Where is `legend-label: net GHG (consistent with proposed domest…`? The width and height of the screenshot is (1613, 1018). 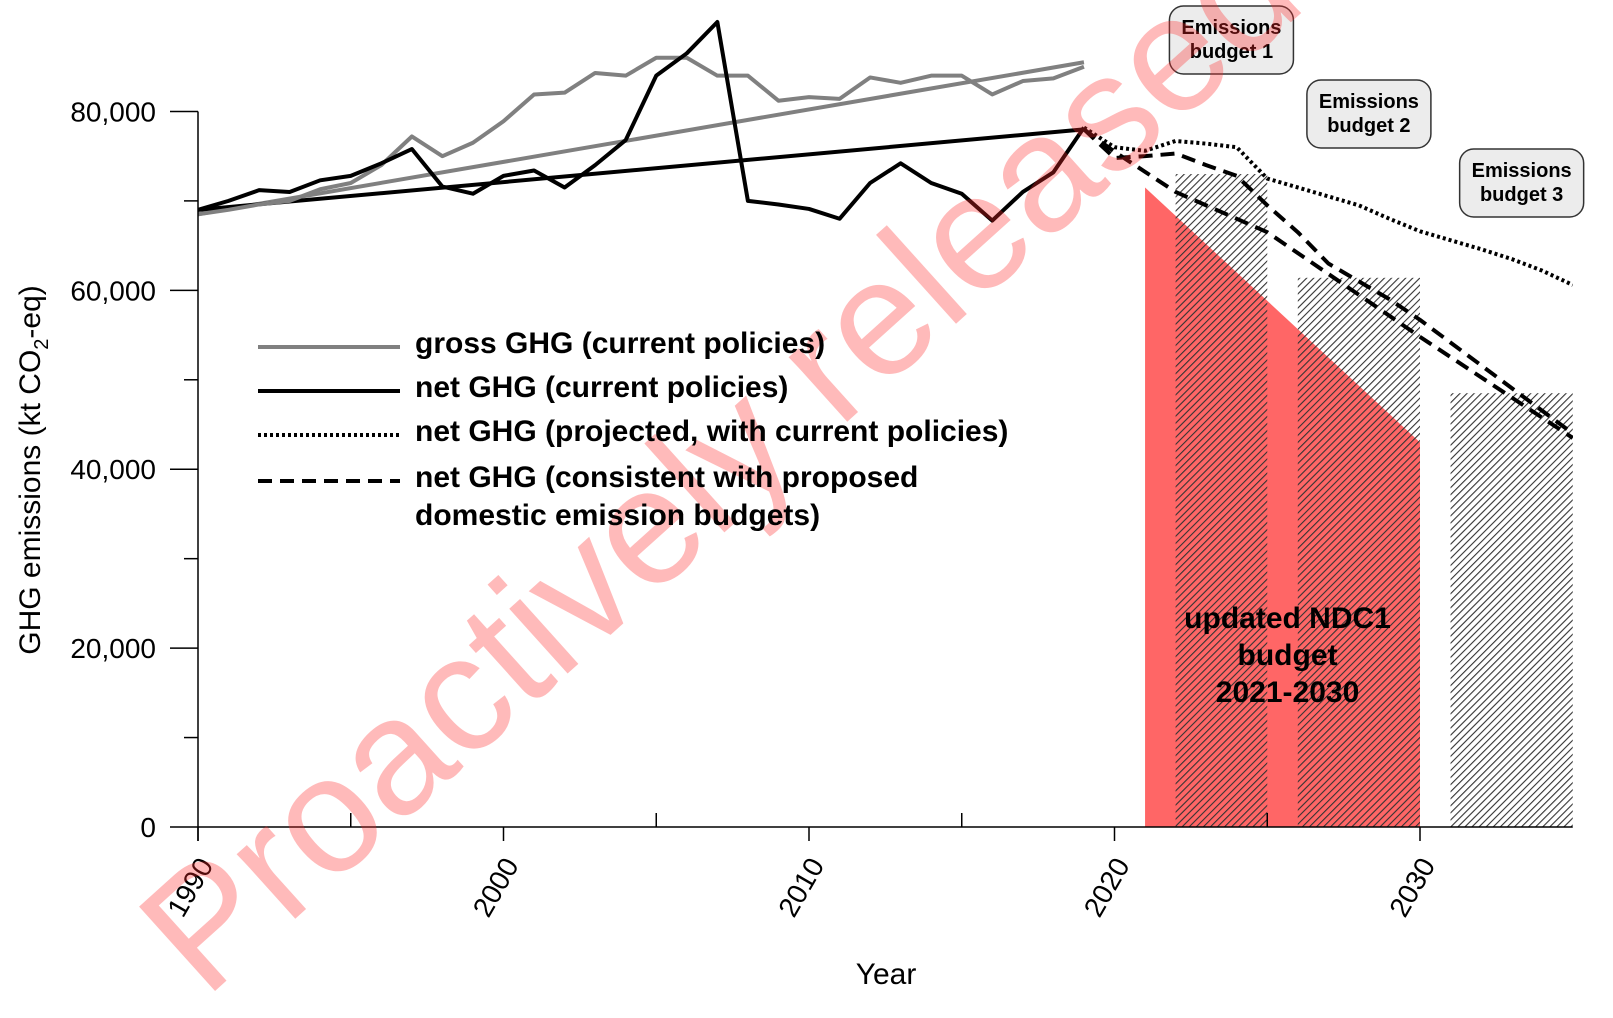
legend-label: net GHG (consistent with proposed domest… is located at coordinates (667, 496).